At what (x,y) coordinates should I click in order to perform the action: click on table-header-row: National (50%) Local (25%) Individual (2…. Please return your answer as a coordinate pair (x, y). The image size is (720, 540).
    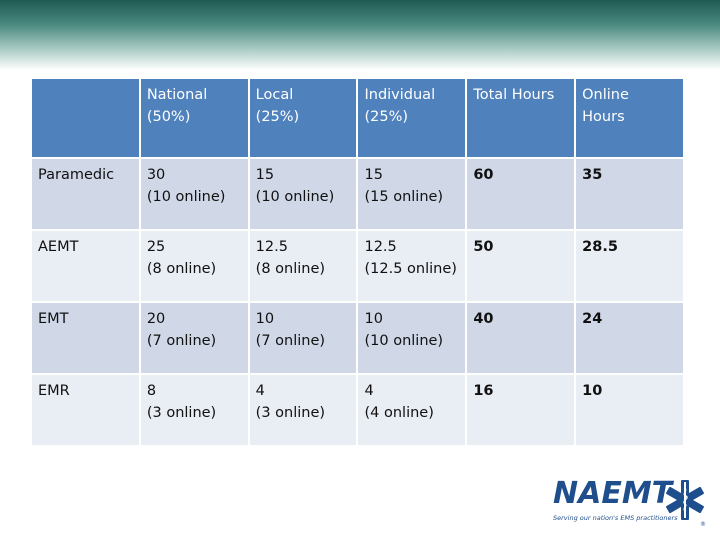
    Looking at the image, I should click on (357, 118).